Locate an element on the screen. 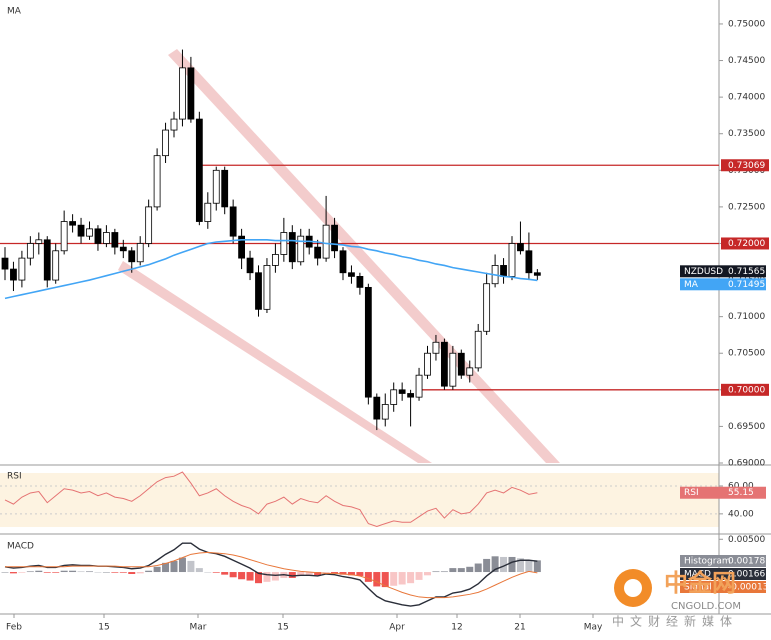 The width and height of the screenshot is (771, 640). histogram-label-value: 0.00178 is located at coordinates (746, 562).